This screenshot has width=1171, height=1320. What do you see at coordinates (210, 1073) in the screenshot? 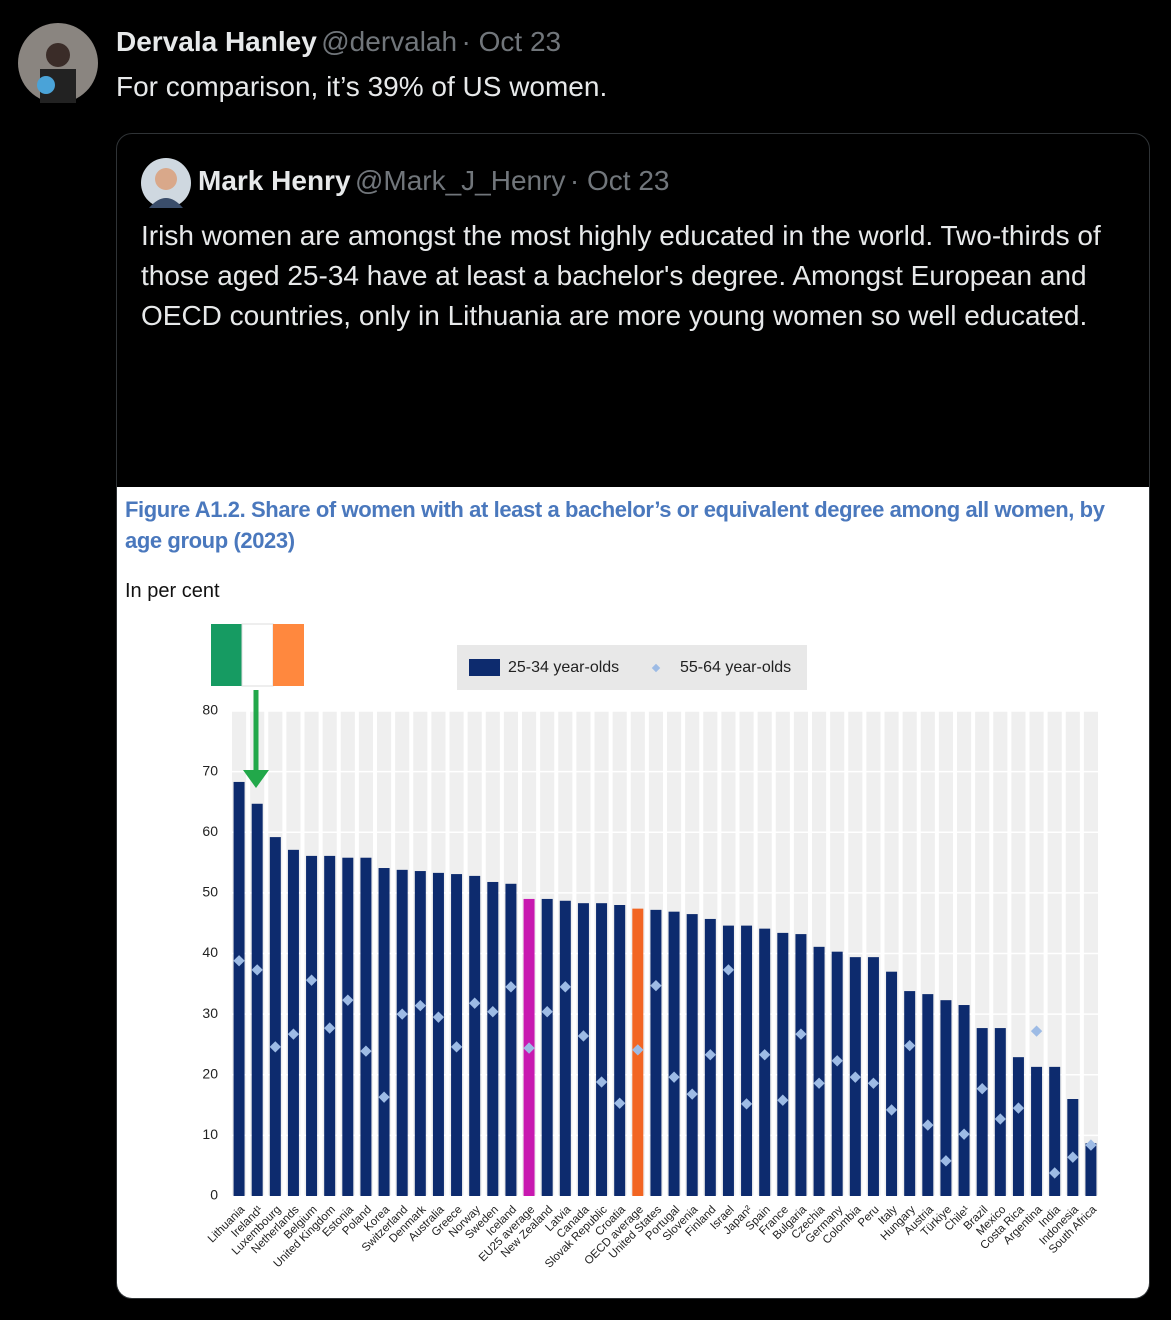
I see `y-tick-label: 20` at bounding box center [210, 1073].